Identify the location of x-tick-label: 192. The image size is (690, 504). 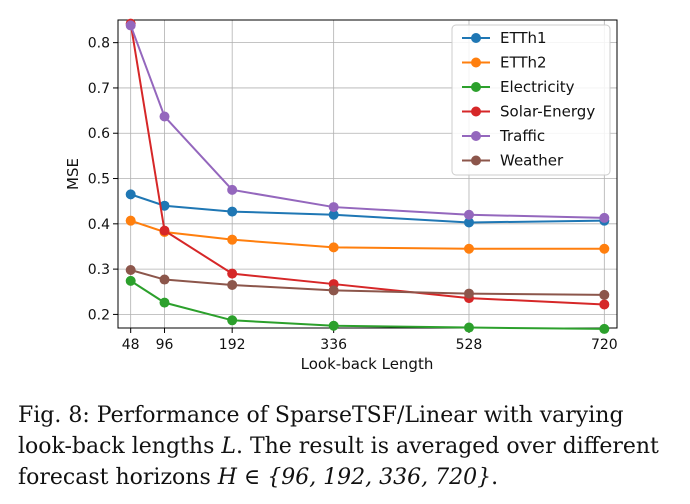
(232, 345).